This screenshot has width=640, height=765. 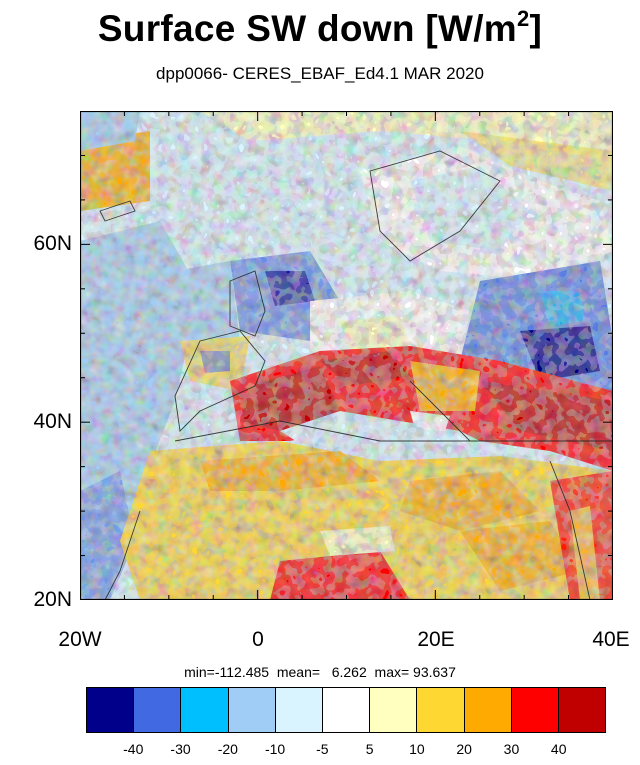 I want to click on colorbar-label: -20, so click(x=227, y=749).